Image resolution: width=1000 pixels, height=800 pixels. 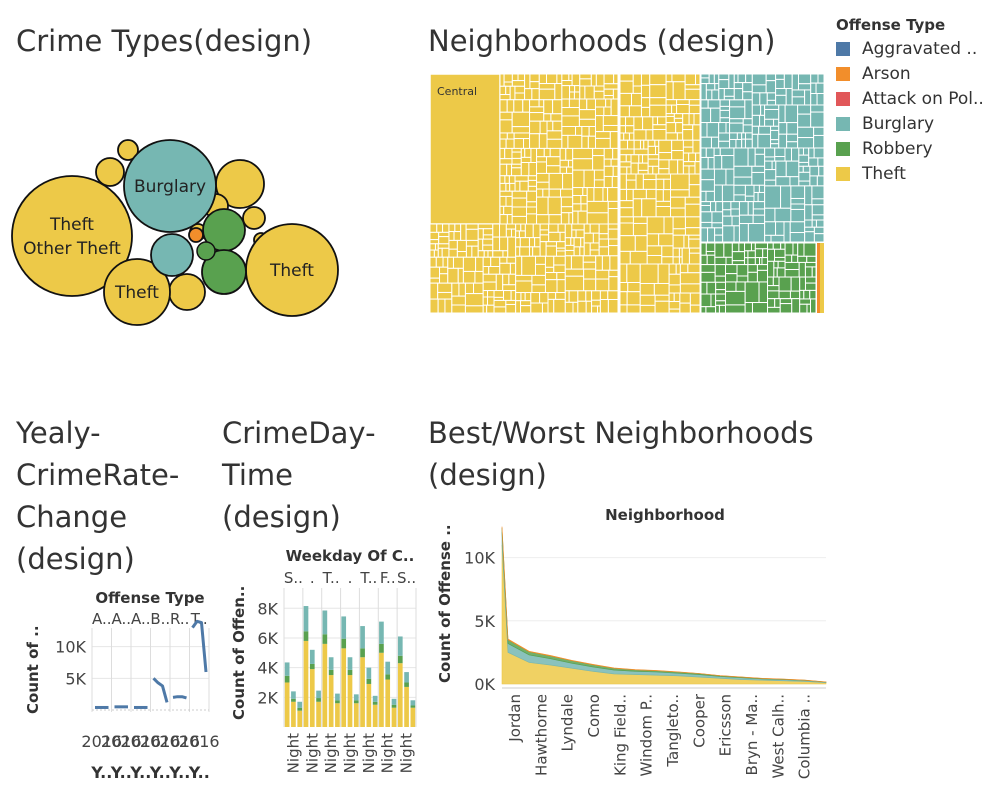 What do you see at coordinates (916, 48) in the screenshot?
I see `legend-item: Aggravated ..` at bounding box center [916, 48].